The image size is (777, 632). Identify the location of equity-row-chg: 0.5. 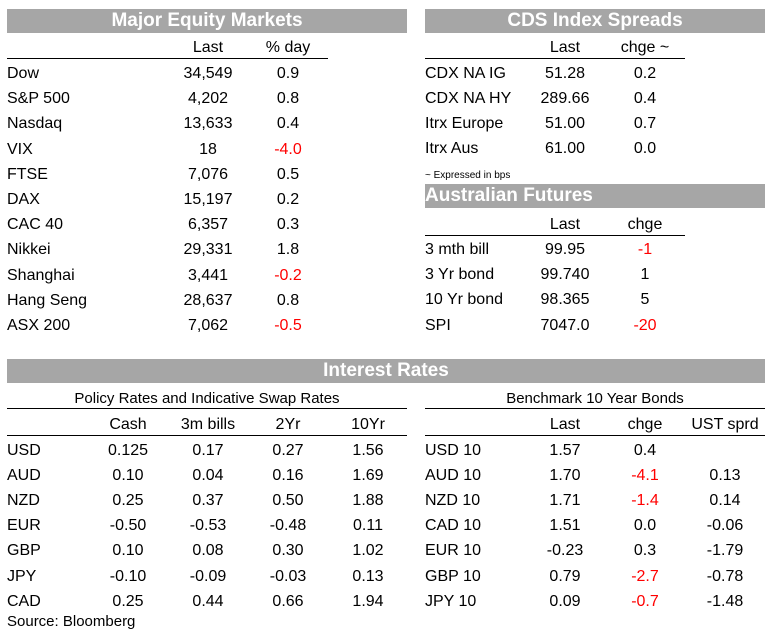
(288, 174).